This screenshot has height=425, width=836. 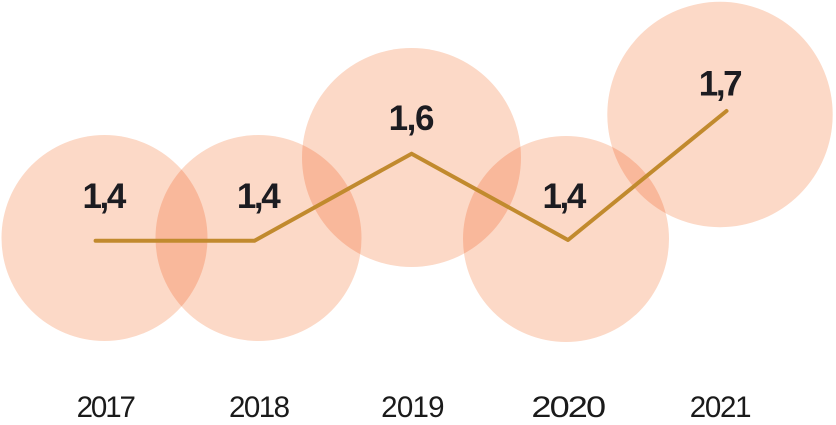 What do you see at coordinates (106, 405) in the screenshot?
I see `svg-text: 2017` at bounding box center [106, 405].